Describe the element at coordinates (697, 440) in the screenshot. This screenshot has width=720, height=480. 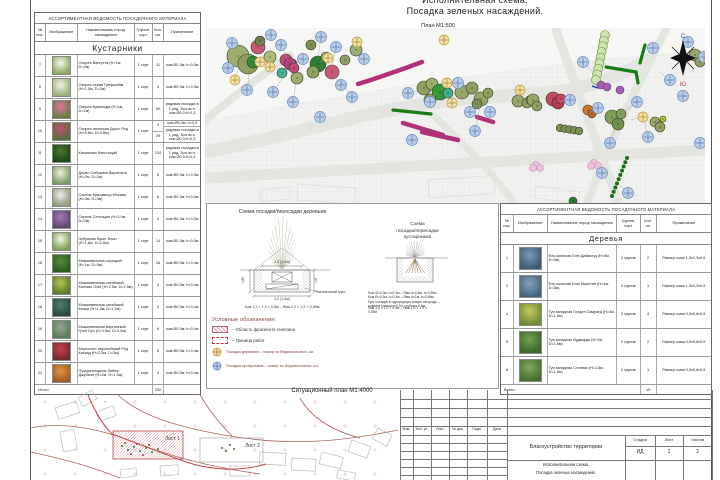
I see `sheets-label: Листов` at that location.